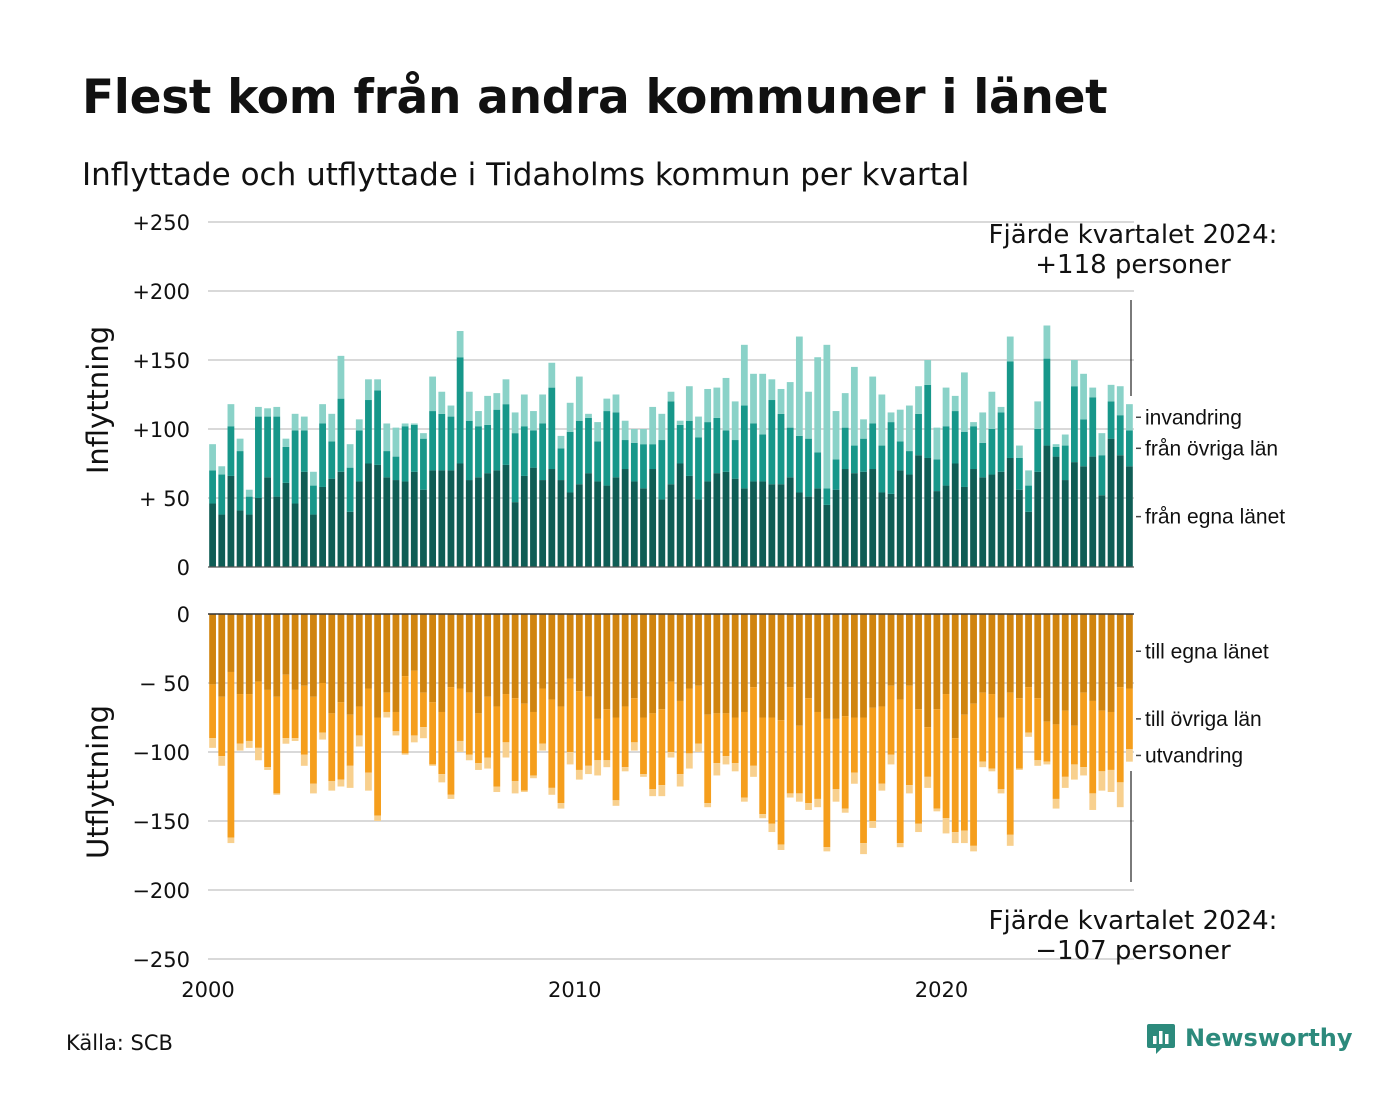  Describe the element at coordinates (1207, 651) in the screenshot. I see `series-label-till-egna-länet: till egna länet` at that location.